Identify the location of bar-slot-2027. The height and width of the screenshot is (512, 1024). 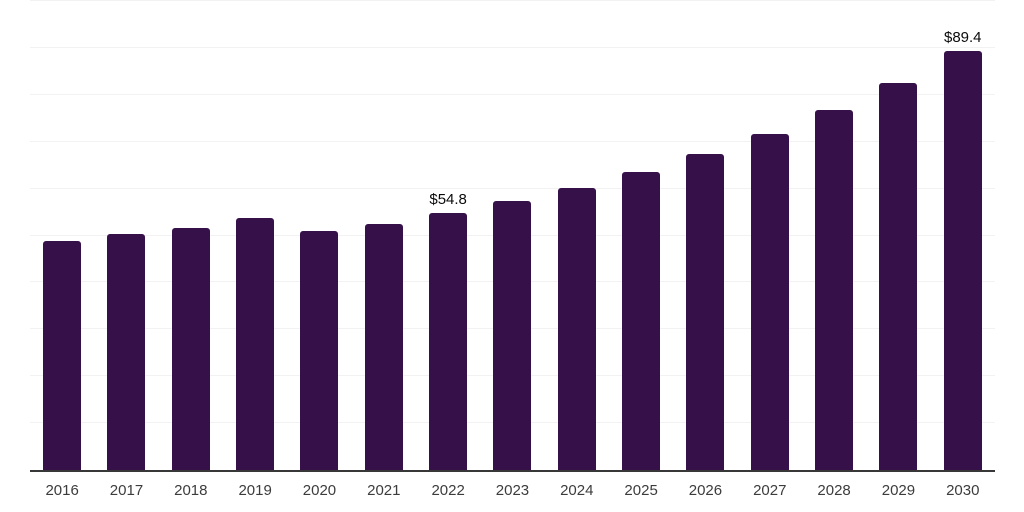
(770, 235).